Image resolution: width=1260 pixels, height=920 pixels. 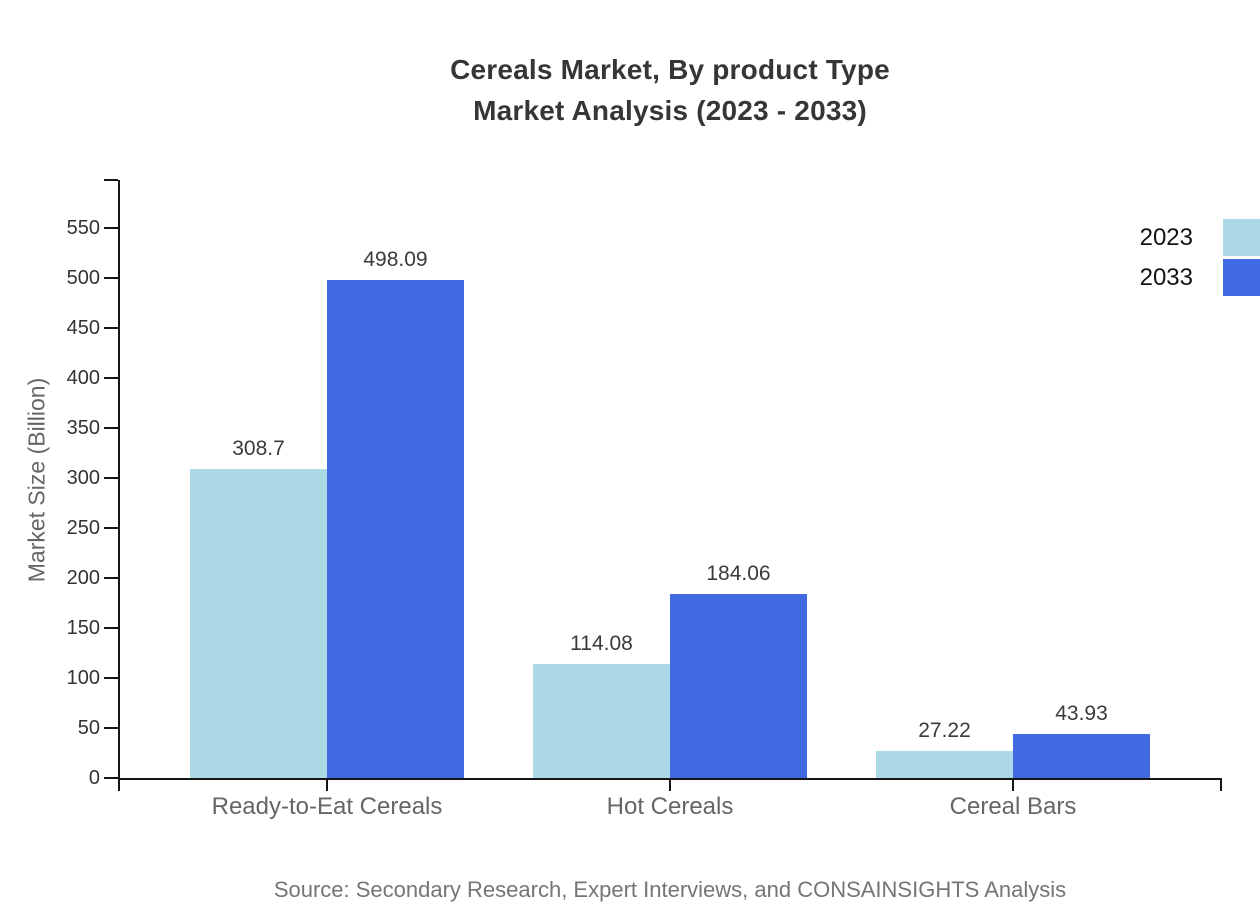 I want to click on x-axis-left-end-tick, so click(x=119, y=784).